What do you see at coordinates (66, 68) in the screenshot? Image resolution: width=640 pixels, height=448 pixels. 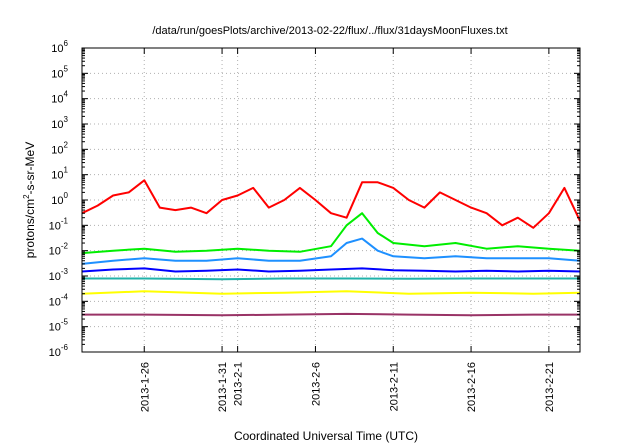 I see `y-tick-label-exp: 5` at bounding box center [66, 68].